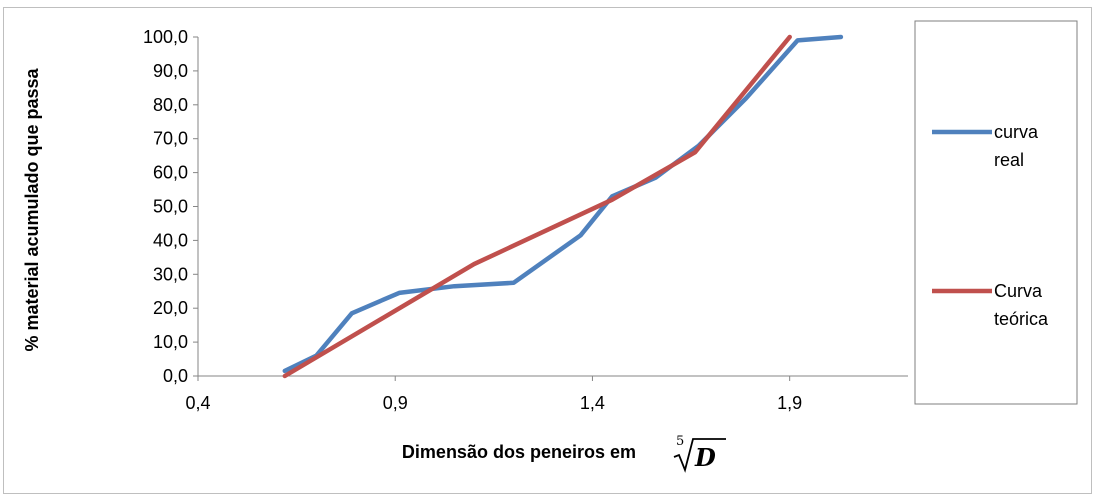  What do you see at coordinates (1018, 291) in the screenshot?
I see `legend-label: Curva` at bounding box center [1018, 291].